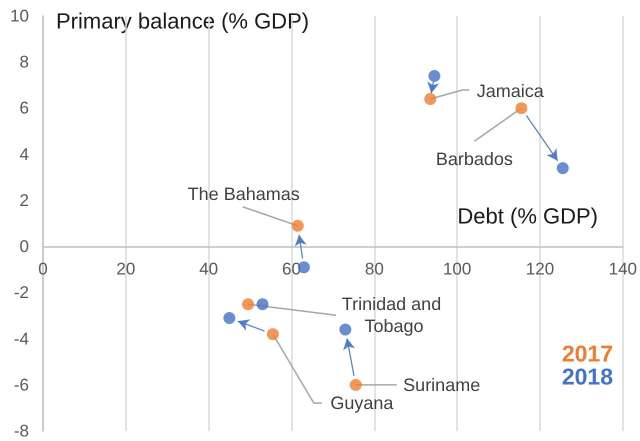 The height and width of the screenshot is (441, 640). Describe the element at coordinates (362, 403) in the screenshot. I see `annotation: Guyana` at that location.